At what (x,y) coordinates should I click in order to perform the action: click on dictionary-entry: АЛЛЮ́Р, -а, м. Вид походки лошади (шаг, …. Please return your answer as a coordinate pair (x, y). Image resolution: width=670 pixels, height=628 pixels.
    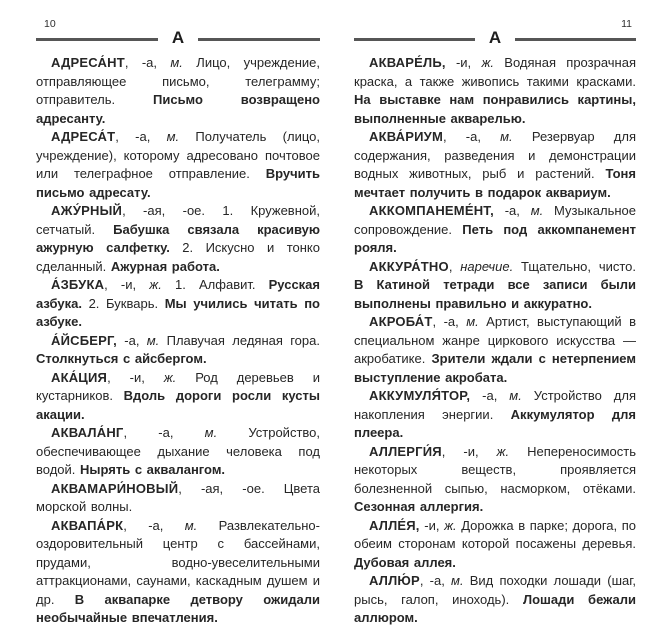
    Looking at the image, I should click on (495, 600).